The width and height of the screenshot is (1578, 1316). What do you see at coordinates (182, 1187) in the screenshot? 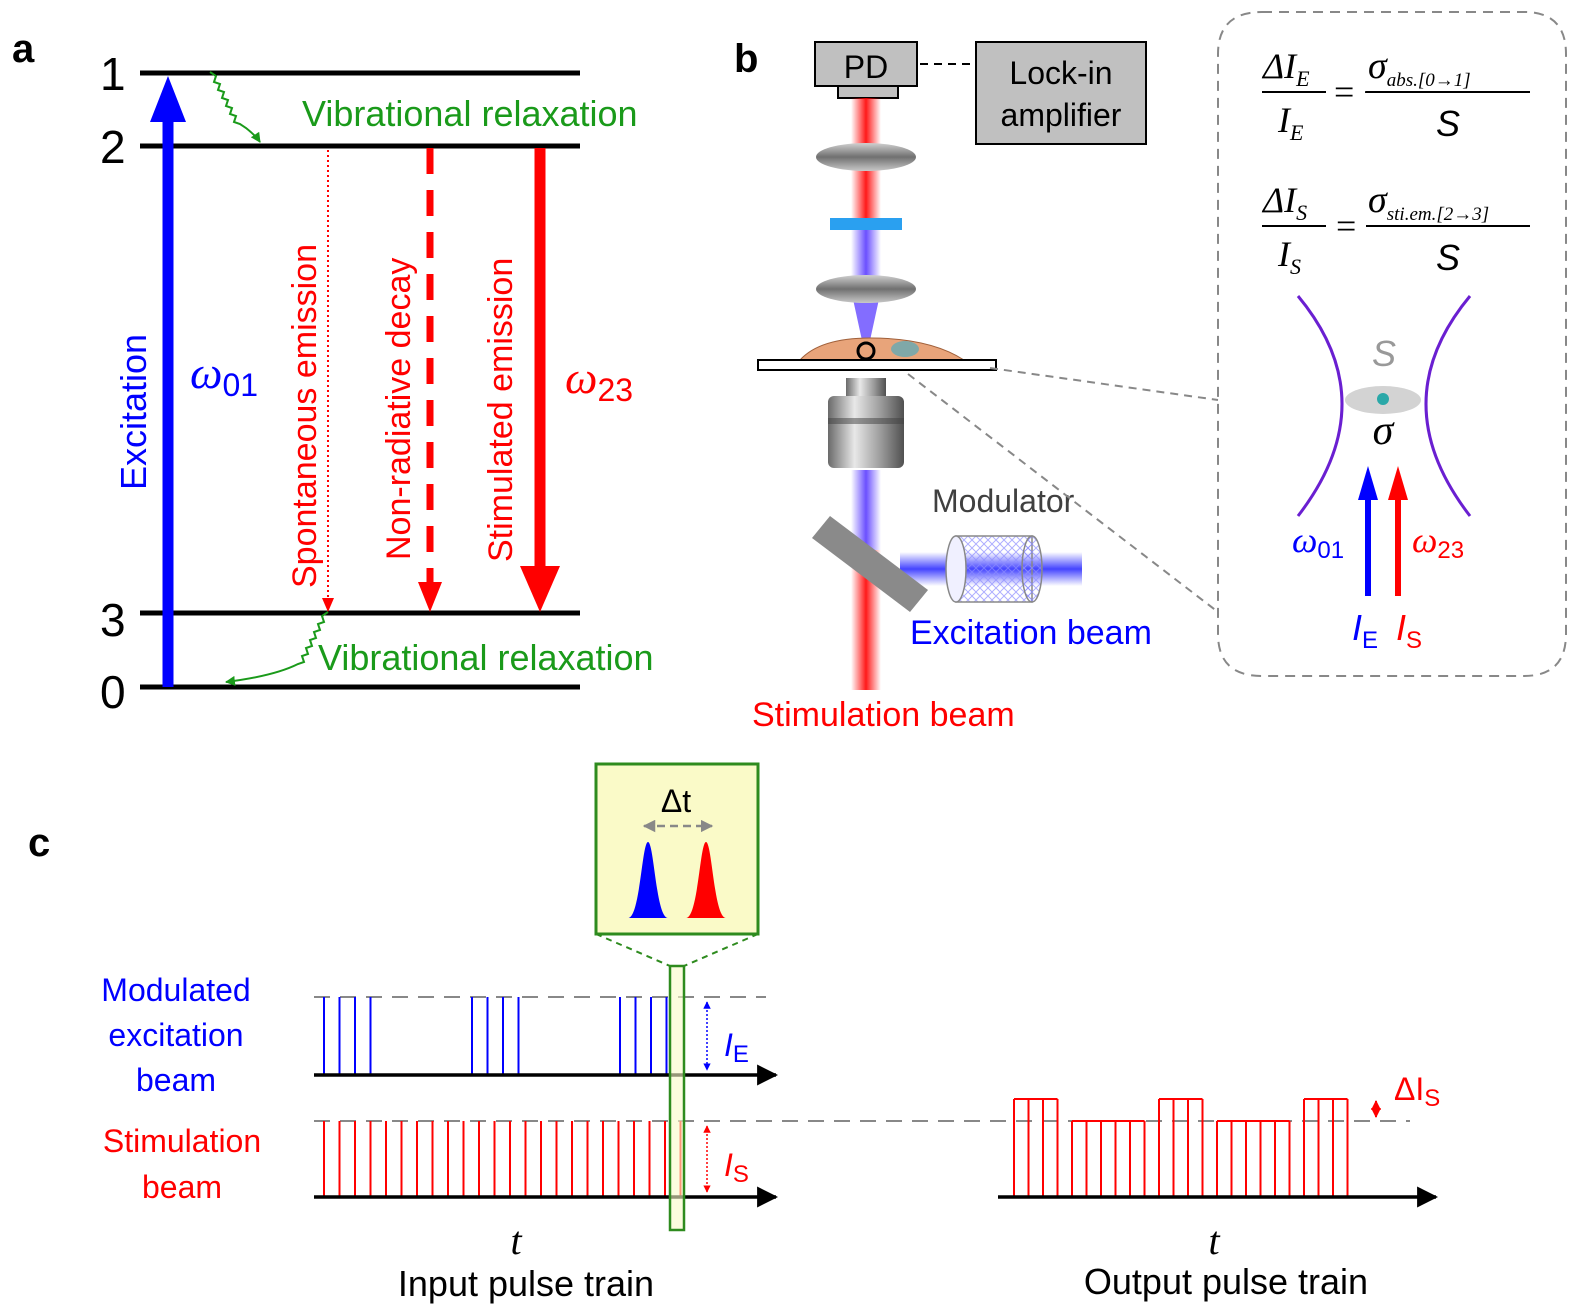
I see `stim-label-2: beam` at bounding box center [182, 1187].